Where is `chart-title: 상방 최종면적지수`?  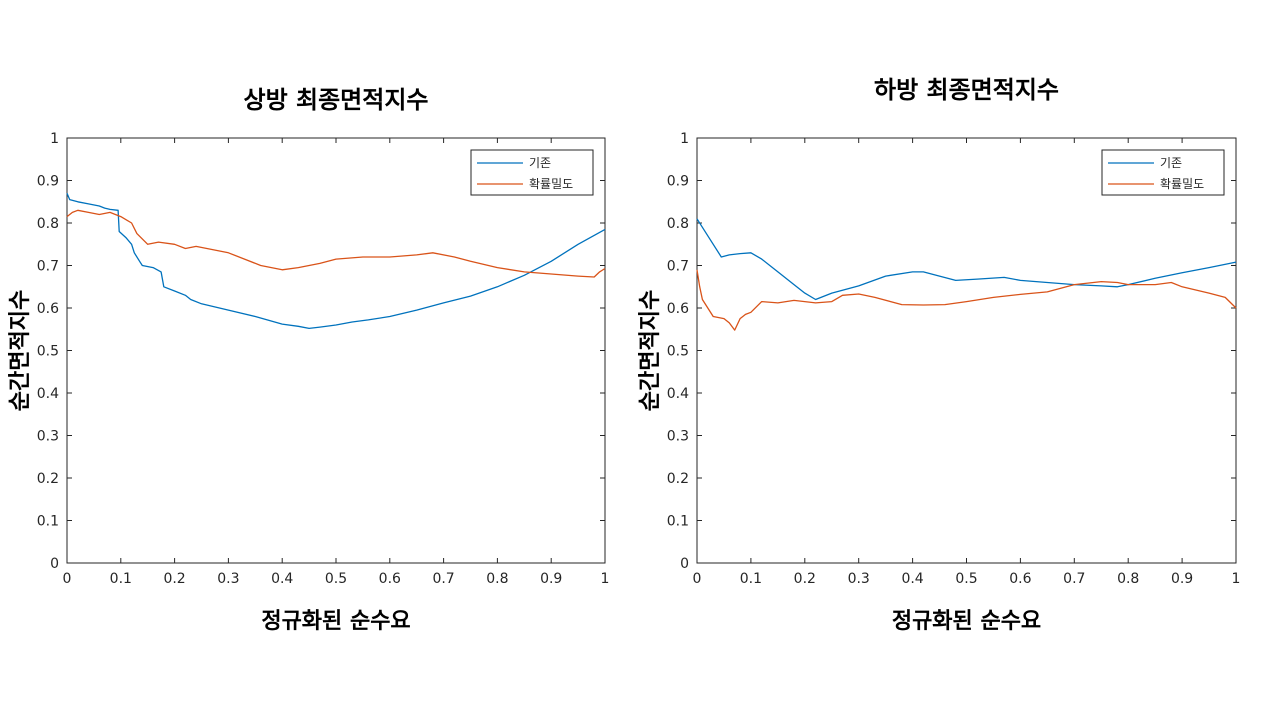
chart-title: 상방 최종면적지수 is located at coordinates (336, 100).